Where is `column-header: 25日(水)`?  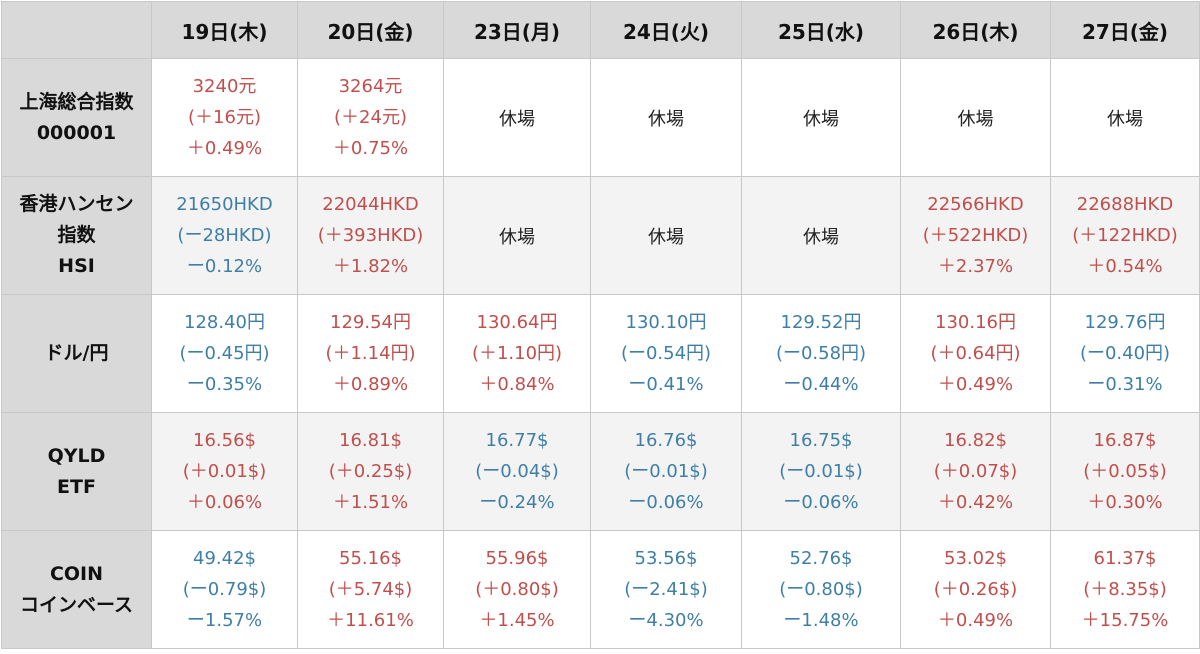
column-header: 25日(水) is located at coordinates (821, 30).